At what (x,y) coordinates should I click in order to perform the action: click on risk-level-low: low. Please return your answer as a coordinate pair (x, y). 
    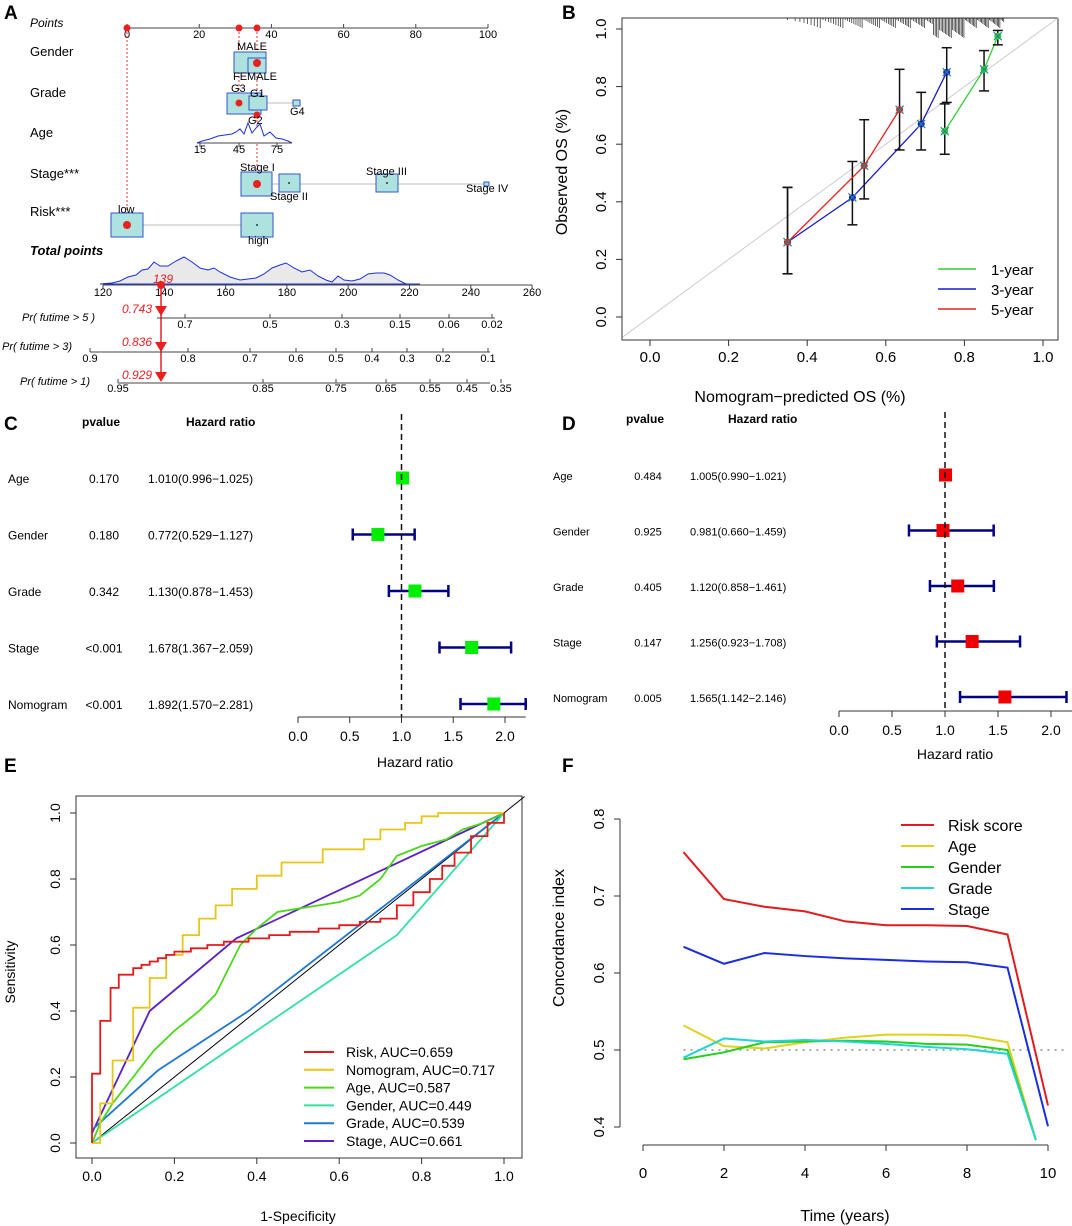
    Looking at the image, I should click on (126, 210).